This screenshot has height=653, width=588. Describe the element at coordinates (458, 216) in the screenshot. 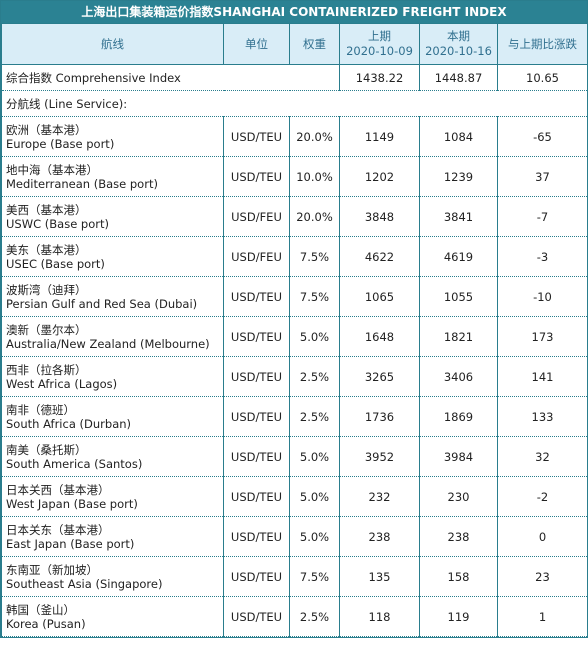

I see `curr-cell: 3841` at that location.